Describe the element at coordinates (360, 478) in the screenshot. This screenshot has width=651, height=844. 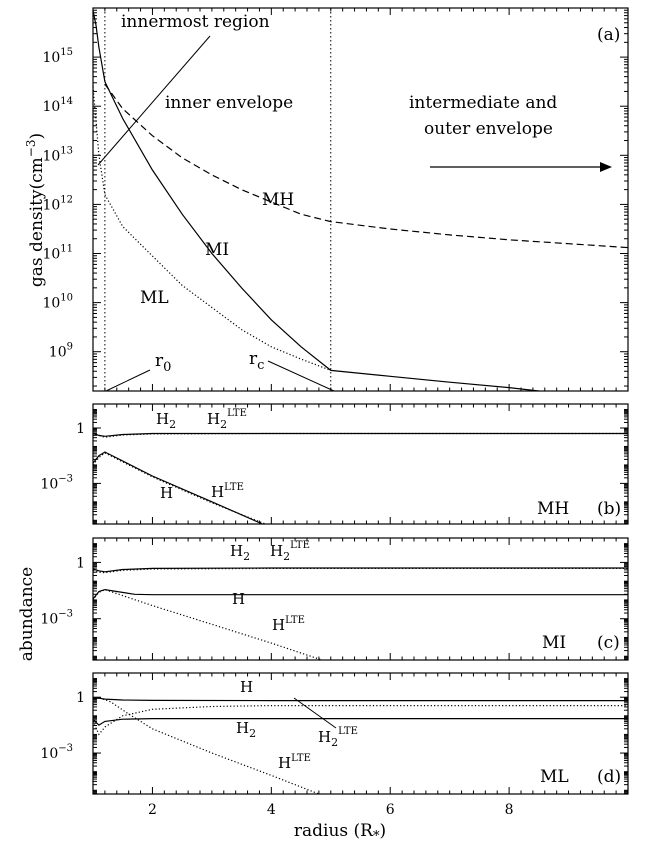
I see `panel-b-curves` at that location.